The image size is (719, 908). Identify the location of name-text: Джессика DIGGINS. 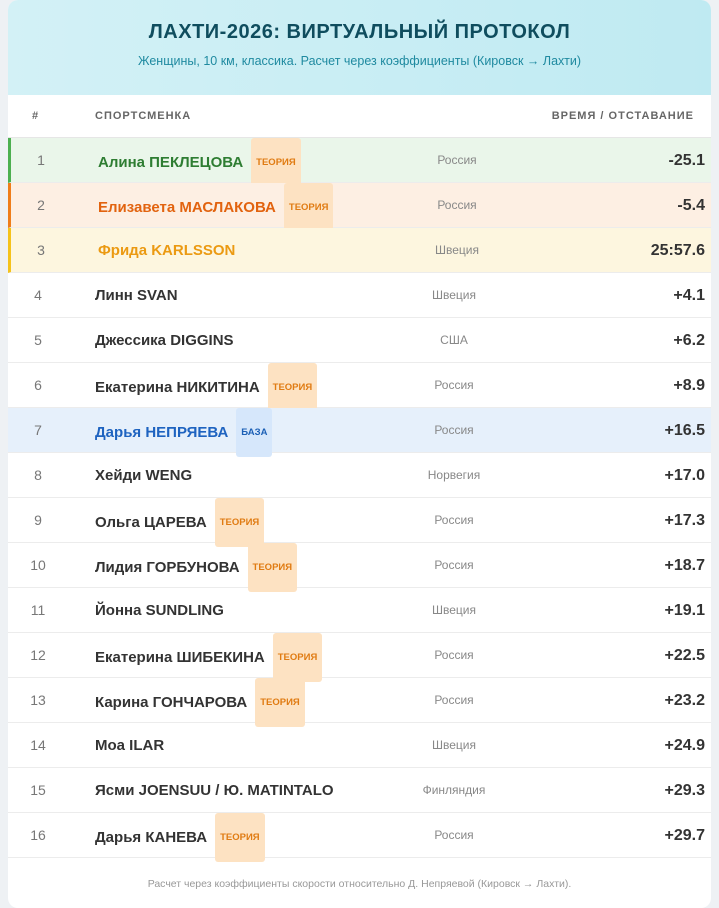
(164, 340).